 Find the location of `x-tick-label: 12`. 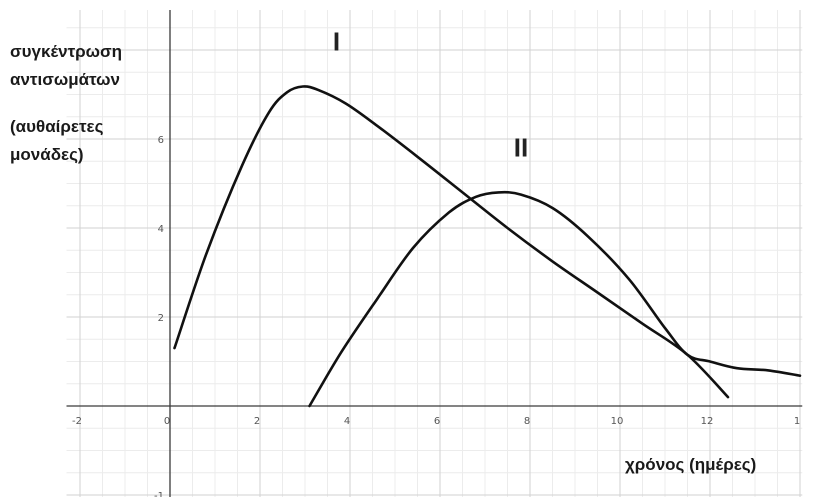

x-tick-label: 12 is located at coordinates (707, 421).